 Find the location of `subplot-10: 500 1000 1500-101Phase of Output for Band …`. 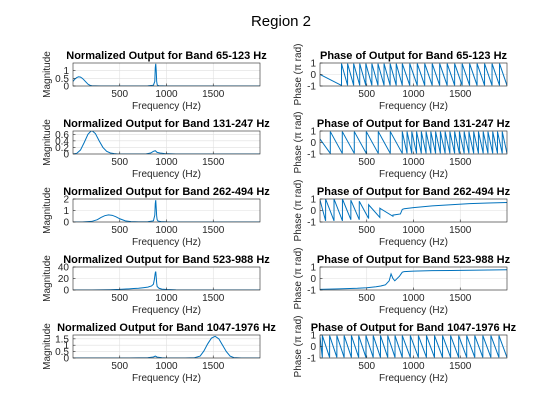

subplot-10: 500 1000 1500-101Phase of Output for Band … is located at coordinates (405, 350).